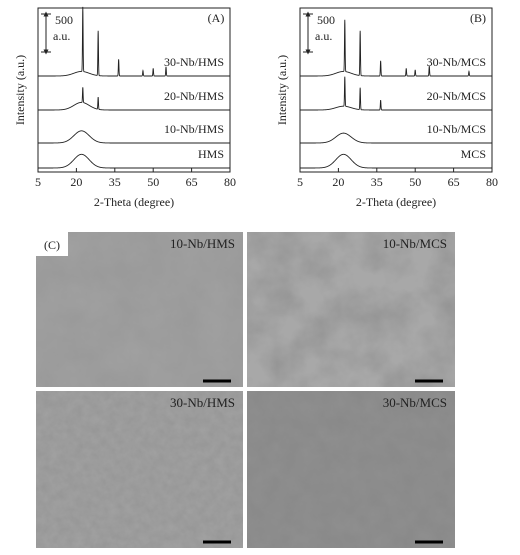 The height and width of the screenshot is (555, 520). What do you see at coordinates (415, 243) in the screenshot?
I see `tem-label: 10-Nb/MCS` at bounding box center [415, 243].